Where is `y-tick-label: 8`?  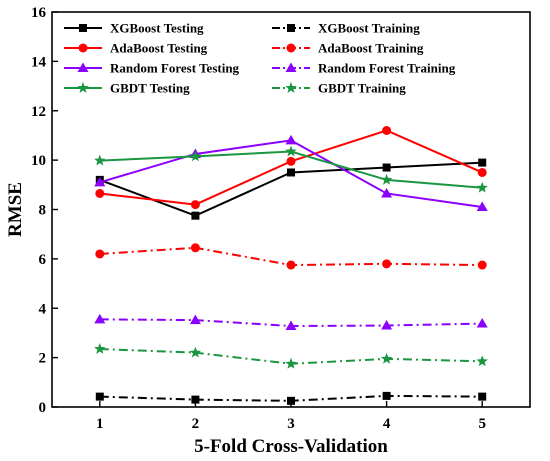 y-tick-label: 8 is located at coordinates (43, 211).